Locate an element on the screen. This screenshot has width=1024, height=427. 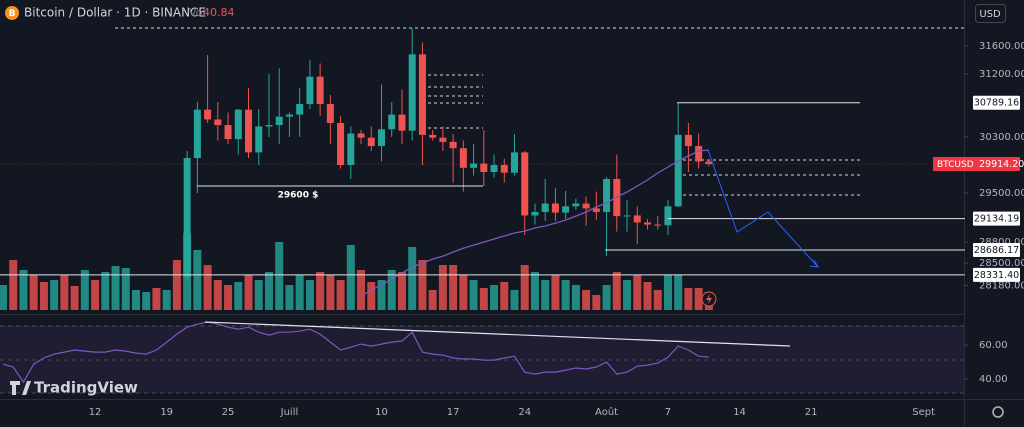
rsi-band is located at coordinates (482, 359).